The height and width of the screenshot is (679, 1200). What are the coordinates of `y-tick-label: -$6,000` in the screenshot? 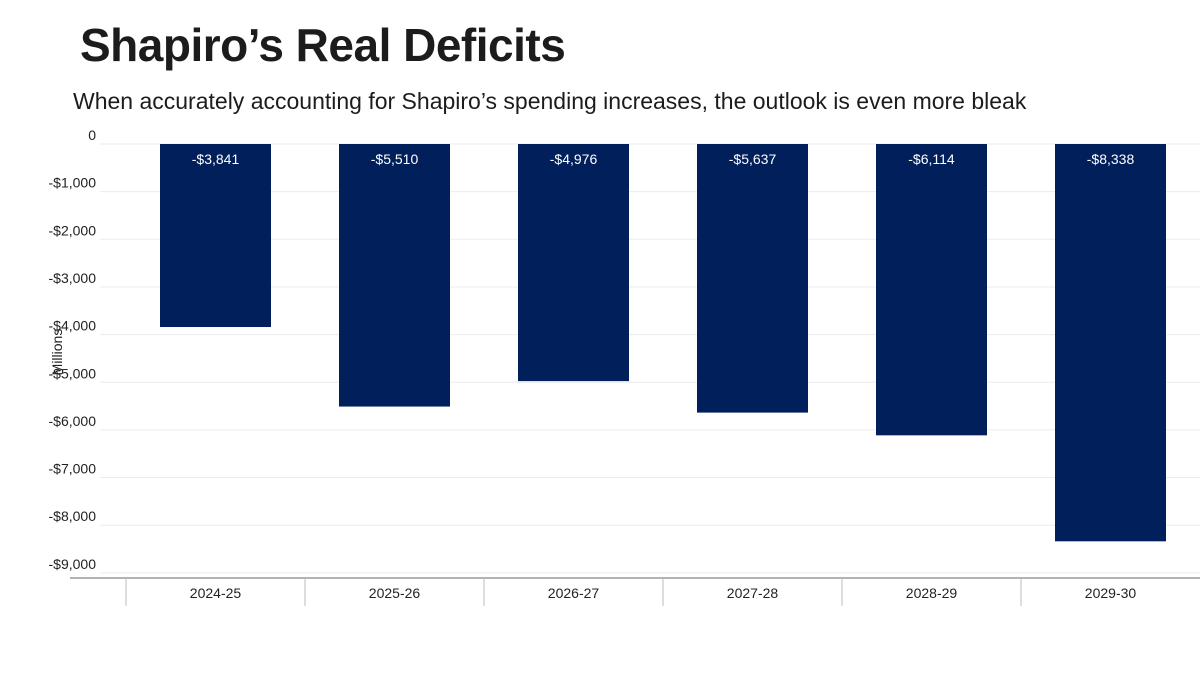 It's located at (73, 421).